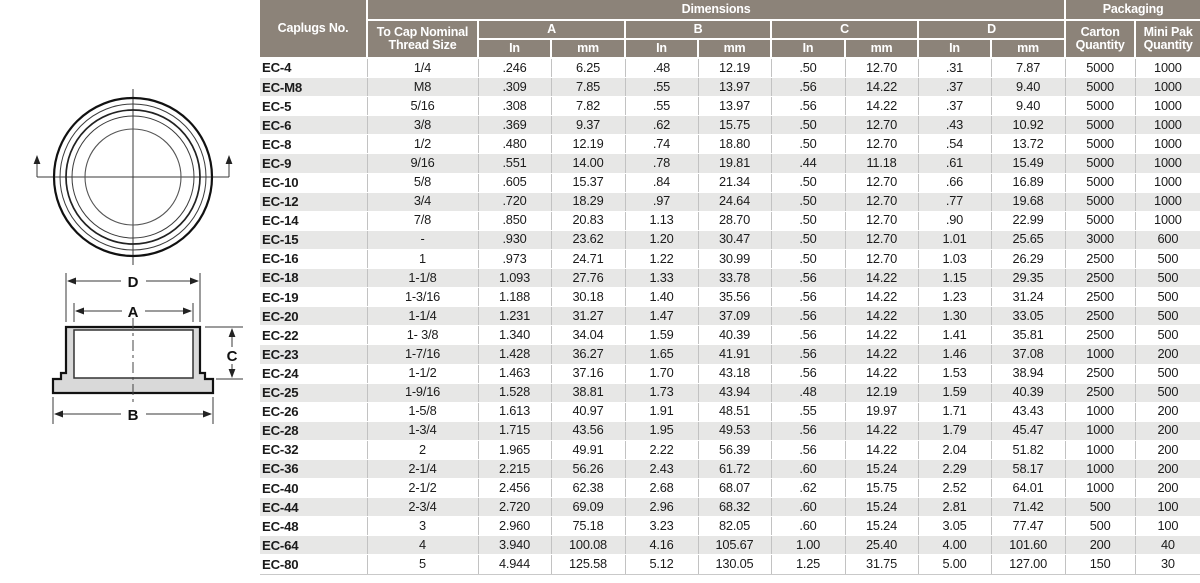 The height and width of the screenshot is (583, 1200). I want to click on caplugs-no-cell: EC-36, so click(314, 469).